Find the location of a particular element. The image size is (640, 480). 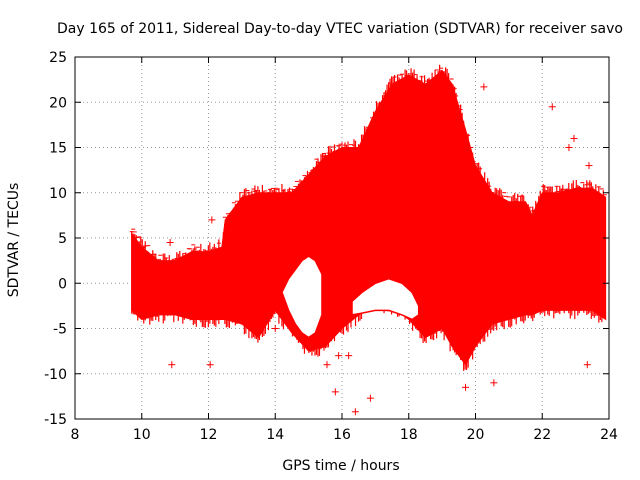

y-tick-label: 25 is located at coordinates (58, 58).